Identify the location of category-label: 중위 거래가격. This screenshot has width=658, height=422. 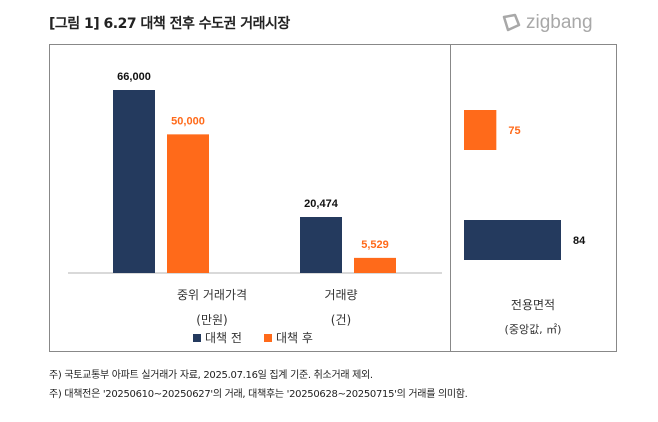
(212, 295).